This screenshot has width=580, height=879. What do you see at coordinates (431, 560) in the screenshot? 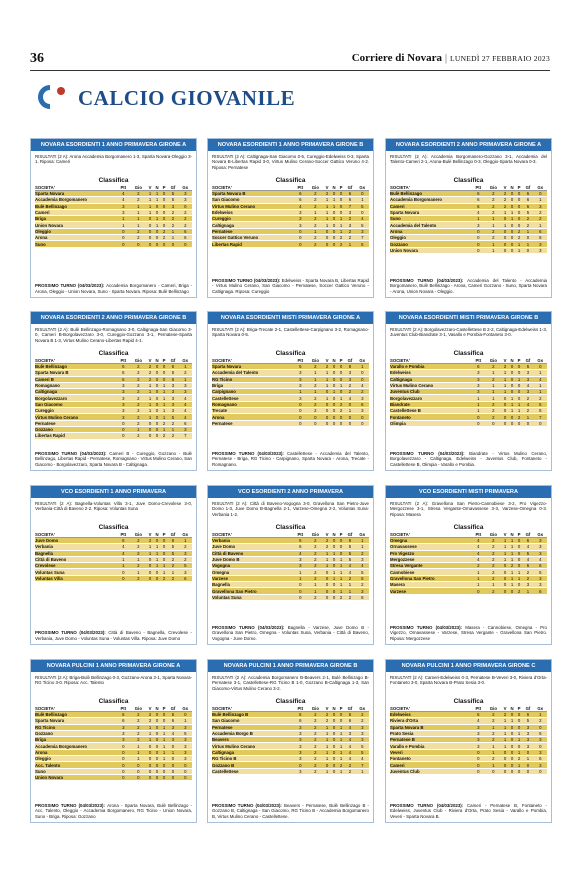
I see `team-name: Mergozzese` at bounding box center [431, 560].